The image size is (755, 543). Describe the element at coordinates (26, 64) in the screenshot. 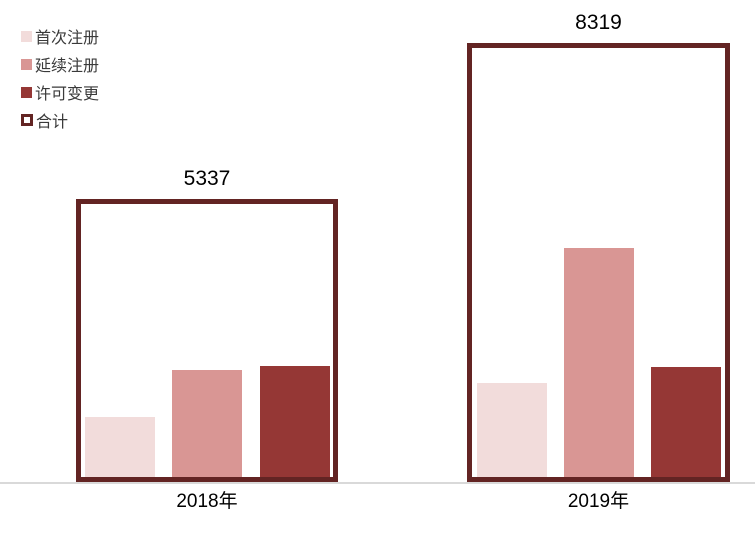

I see `legend-swatch-renewal-registration` at that location.